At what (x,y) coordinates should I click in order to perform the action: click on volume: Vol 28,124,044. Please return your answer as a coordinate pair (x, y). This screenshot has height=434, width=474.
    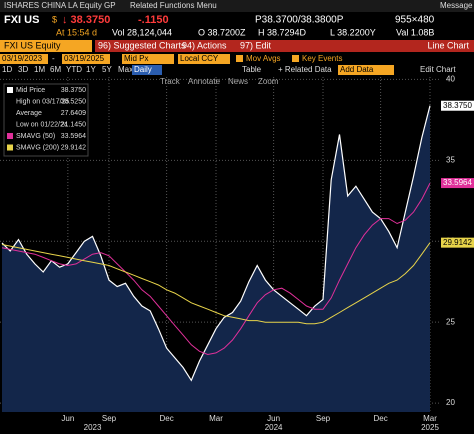
    Looking at the image, I should click on (142, 32).